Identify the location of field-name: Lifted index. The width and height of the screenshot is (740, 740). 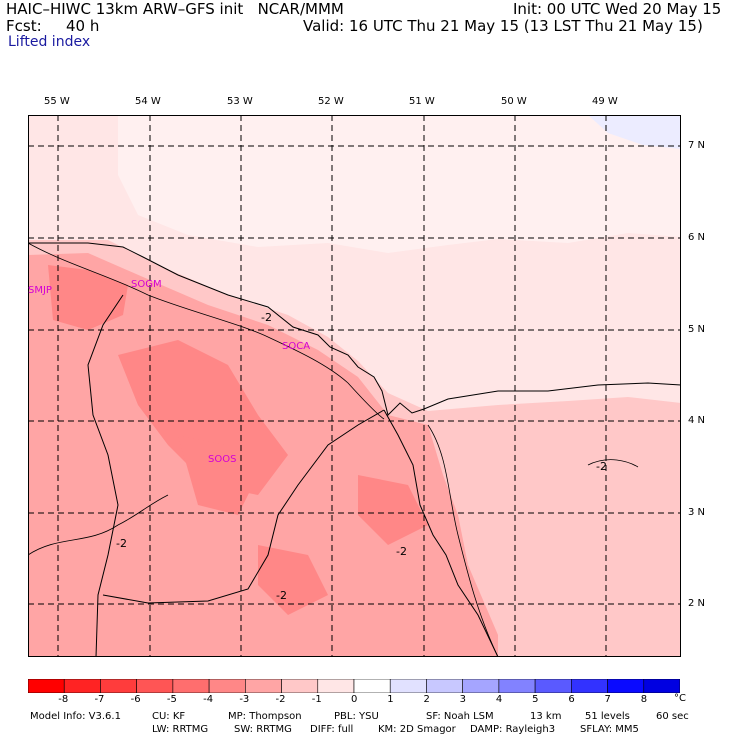
(49, 42).